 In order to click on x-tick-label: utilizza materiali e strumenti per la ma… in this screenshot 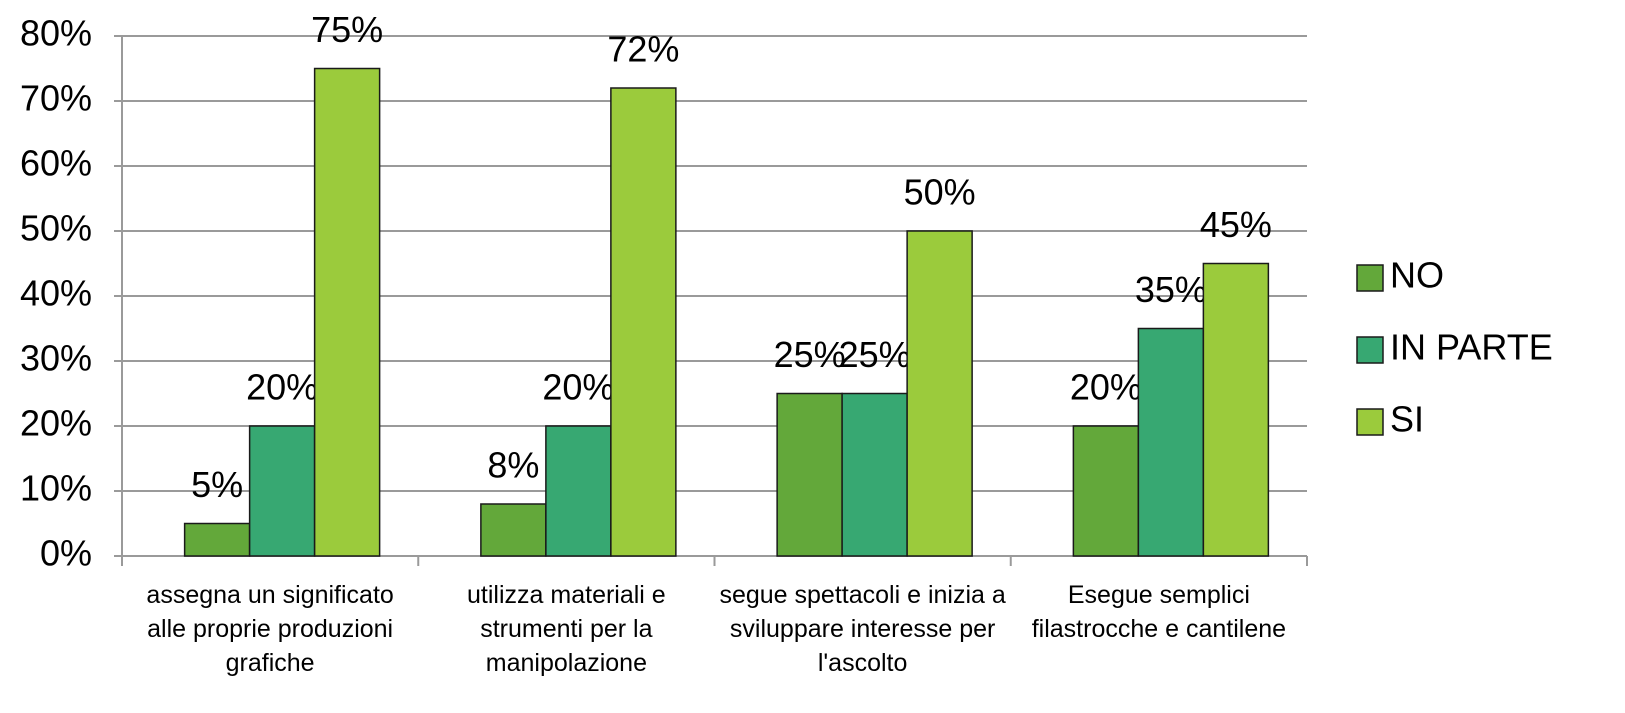, I will do `click(566, 629)`.